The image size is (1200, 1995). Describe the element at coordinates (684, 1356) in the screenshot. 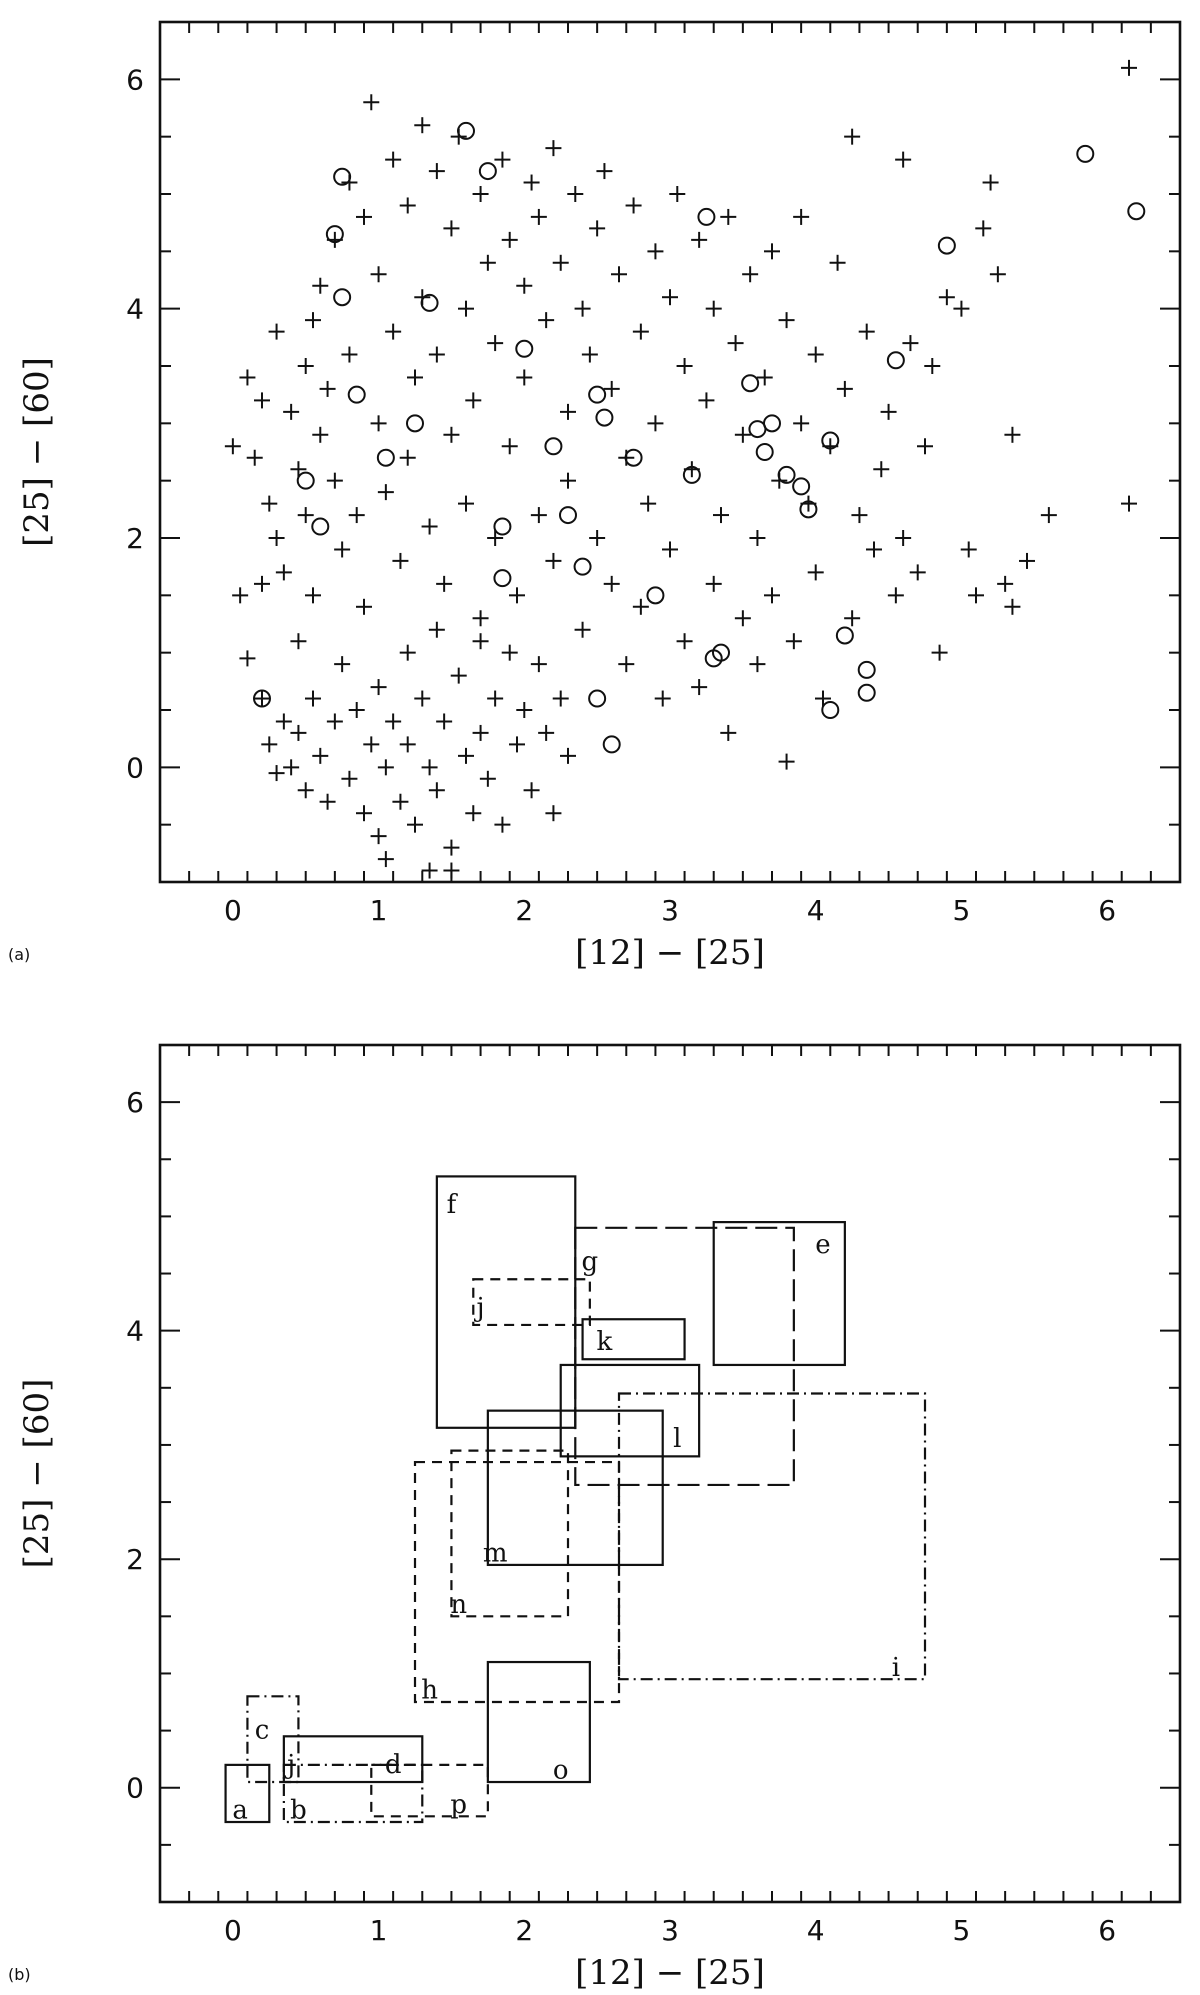

I see `region-box-g` at that location.